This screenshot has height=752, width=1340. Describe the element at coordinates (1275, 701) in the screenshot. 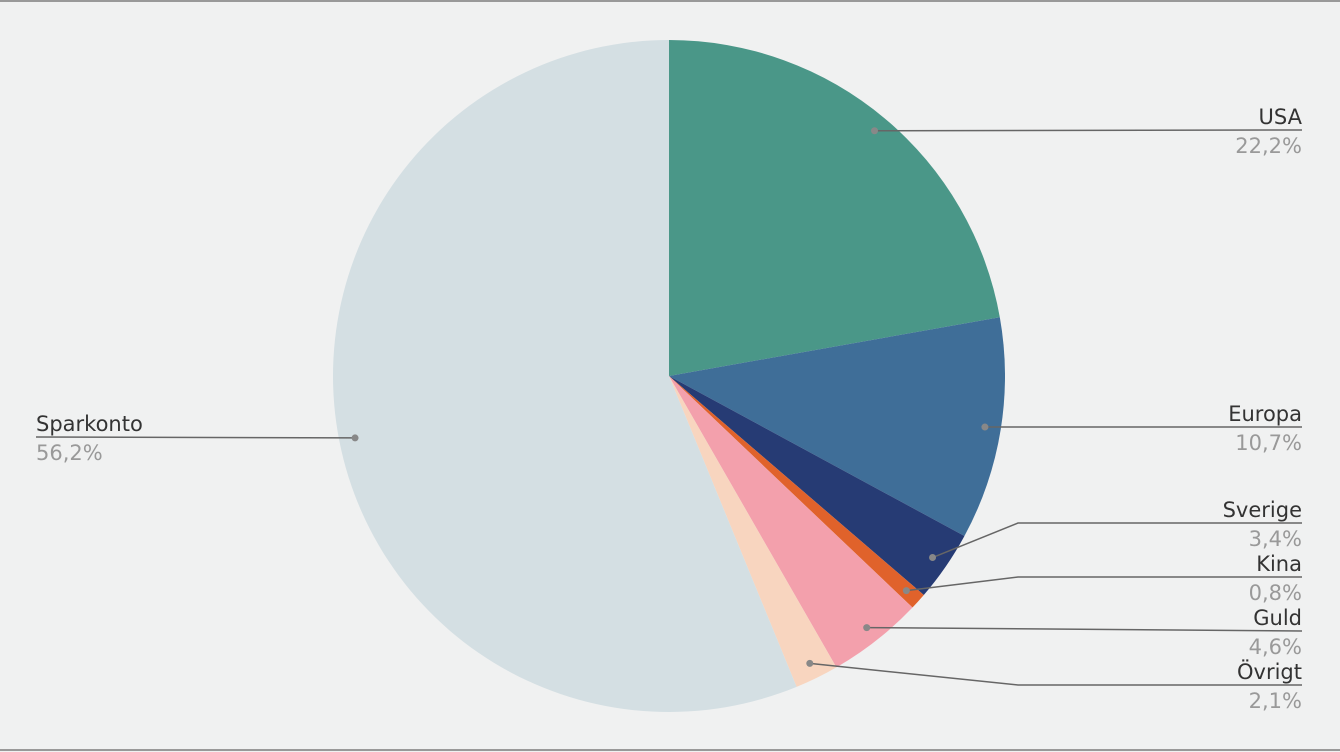

I see `slice-value-label: 2,1%` at that location.